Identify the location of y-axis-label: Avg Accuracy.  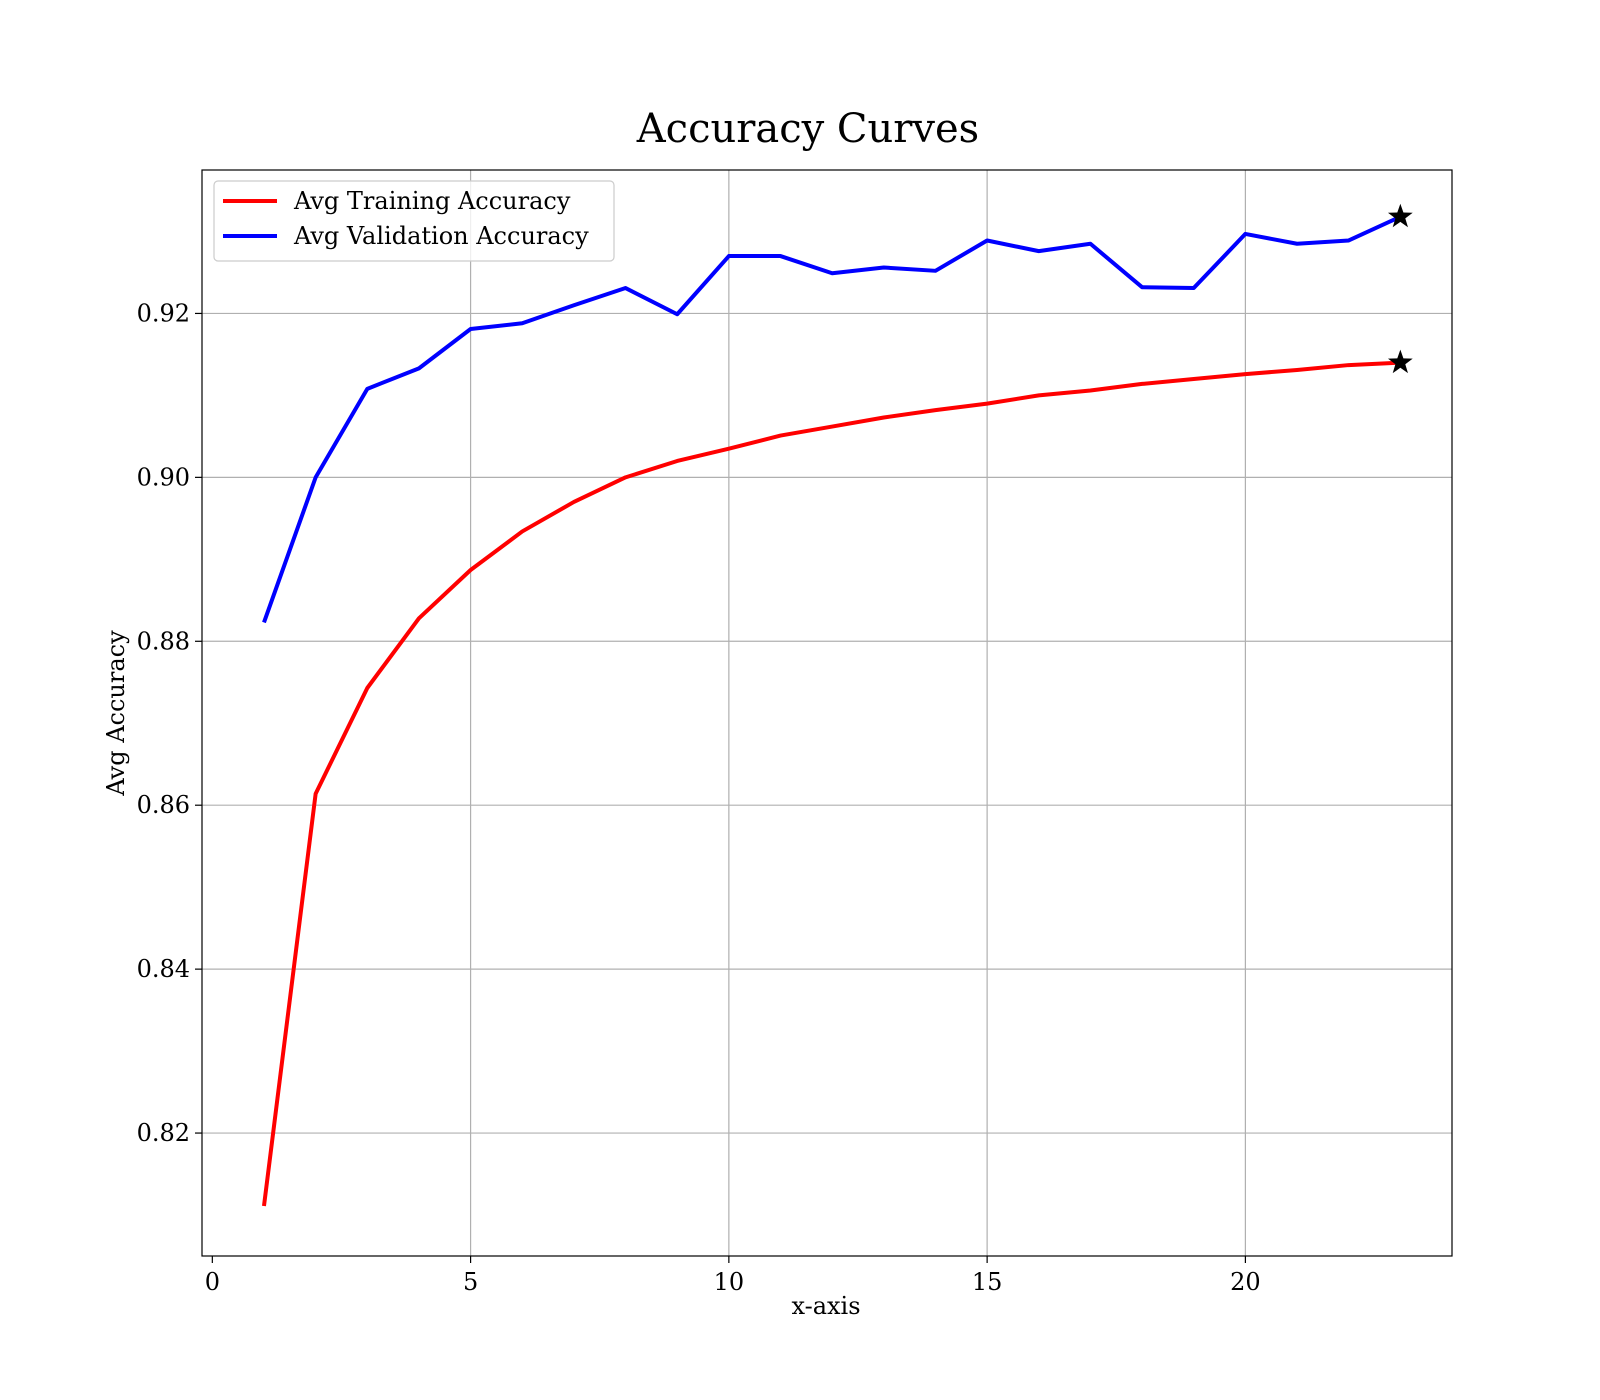
(116, 713).